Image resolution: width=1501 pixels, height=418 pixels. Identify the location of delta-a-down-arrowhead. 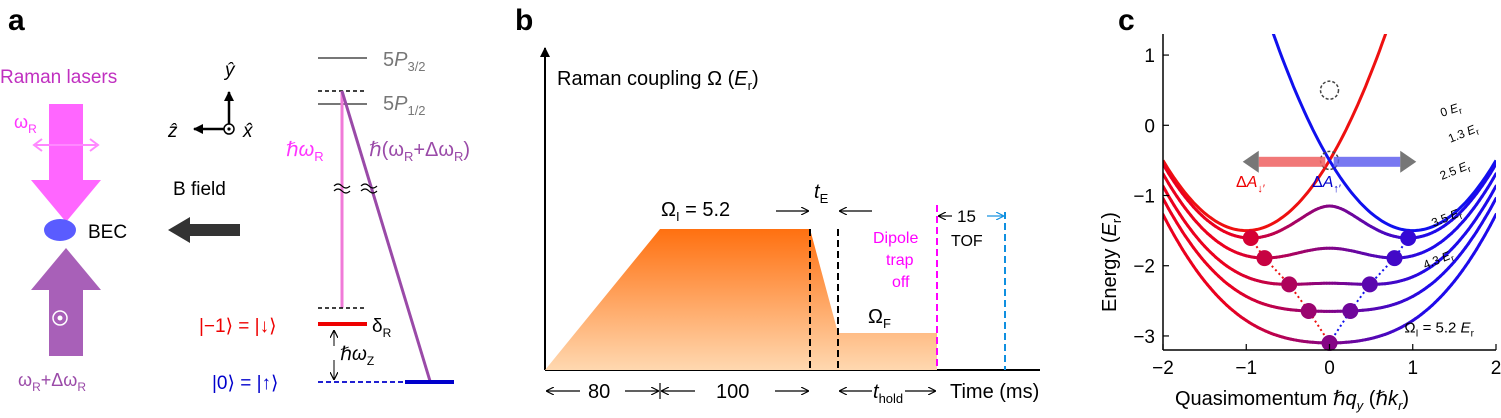
(1250, 161).